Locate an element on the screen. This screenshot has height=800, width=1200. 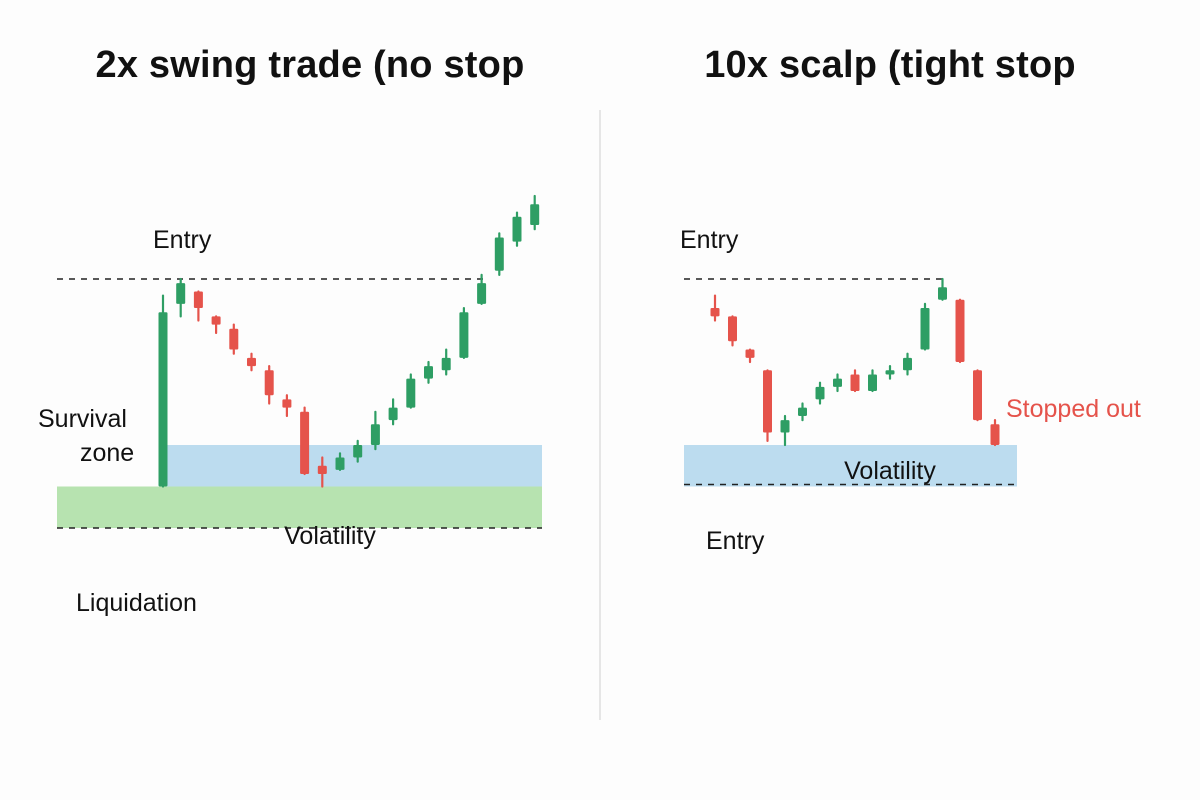
right-entry-top-label: Entry is located at coordinates (709, 240).